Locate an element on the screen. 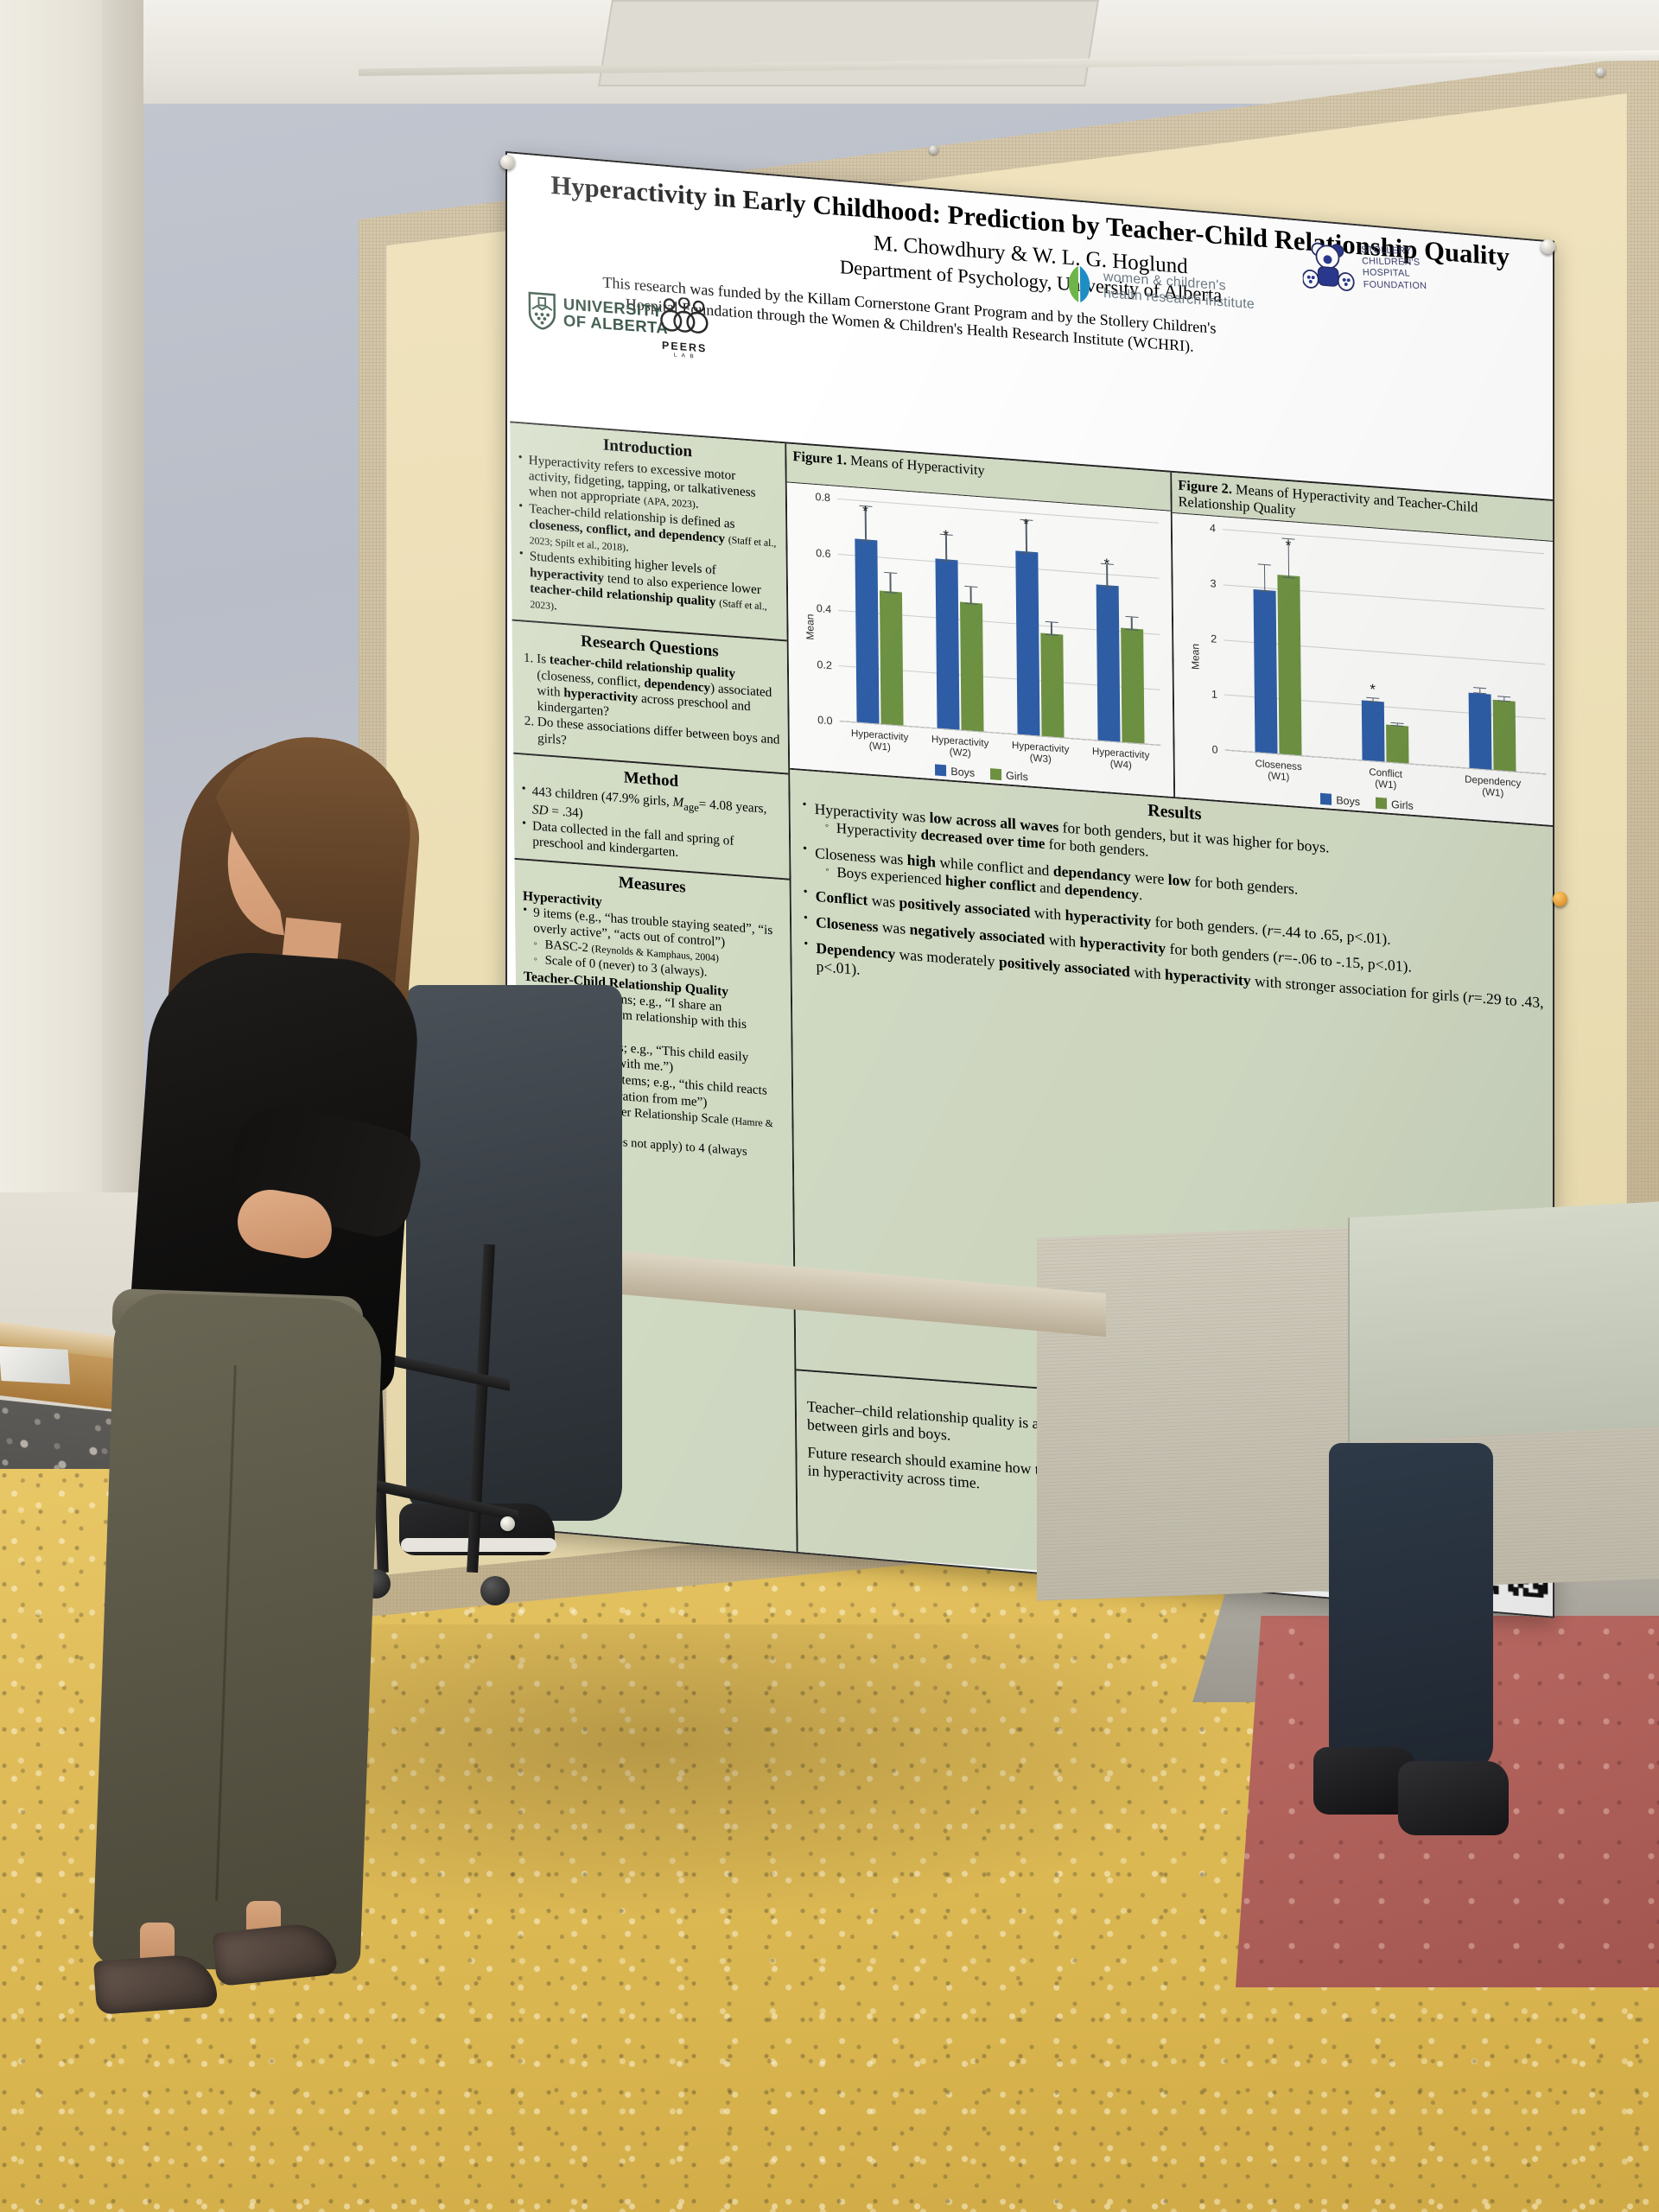 The height and width of the screenshot is (2212, 1659). presenter-trousers is located at coordinates (238, 1633).